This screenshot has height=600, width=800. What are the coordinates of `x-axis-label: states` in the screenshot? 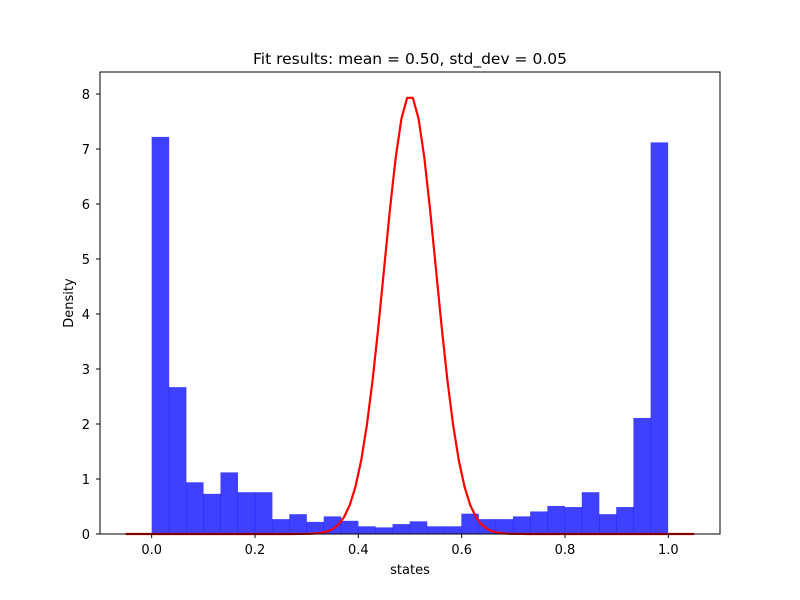 It's located at (410, 570).